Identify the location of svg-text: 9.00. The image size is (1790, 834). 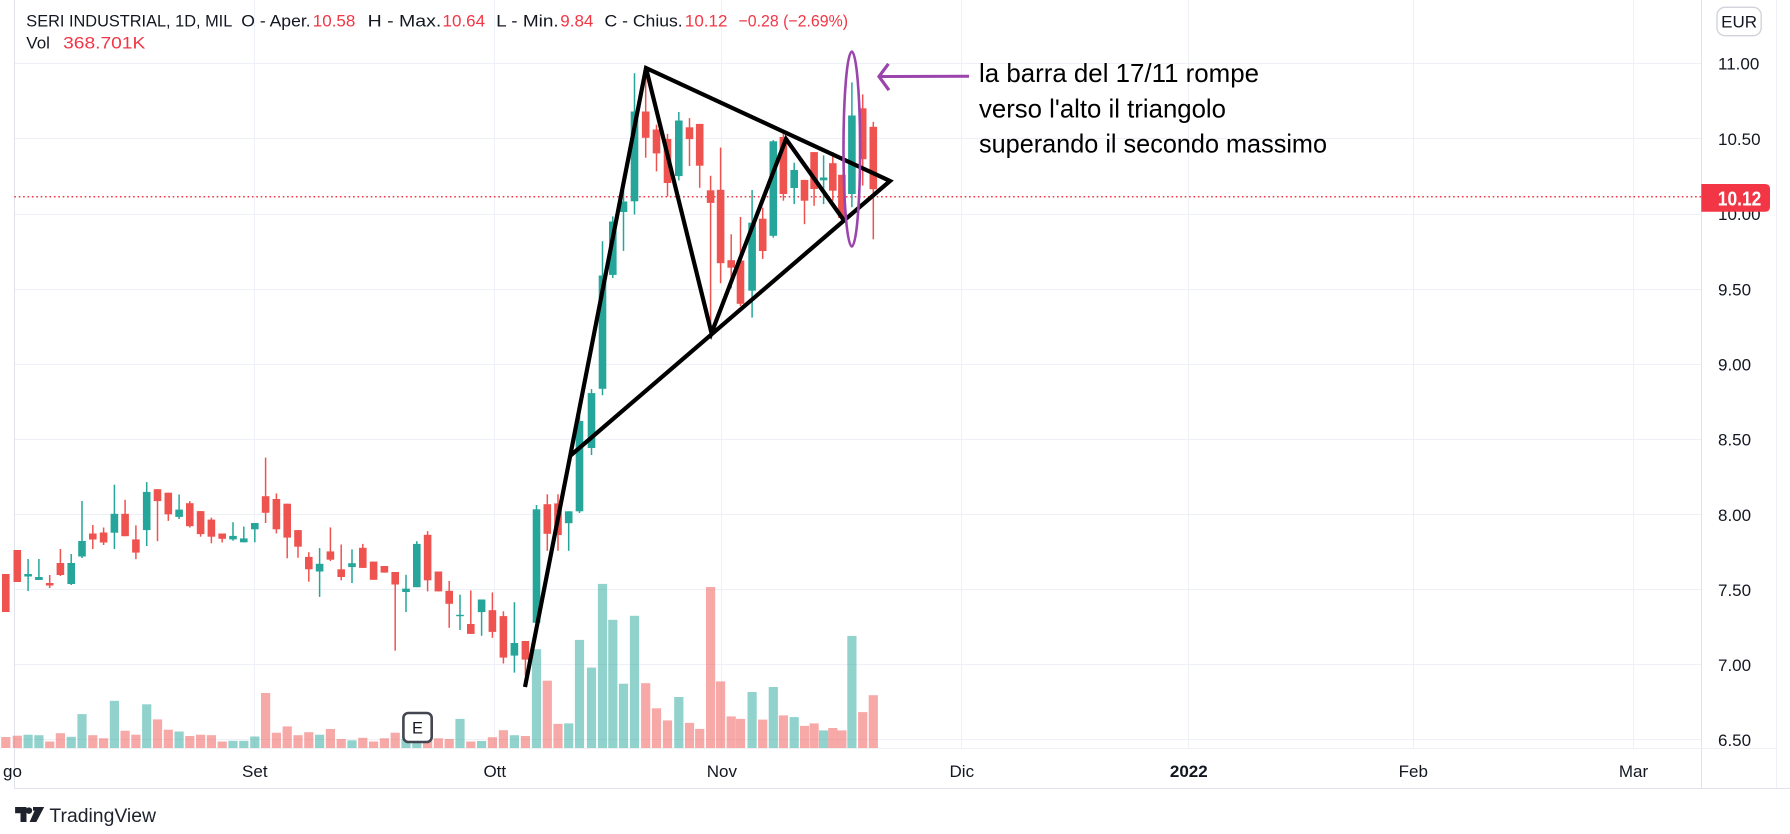
(1734, 364).